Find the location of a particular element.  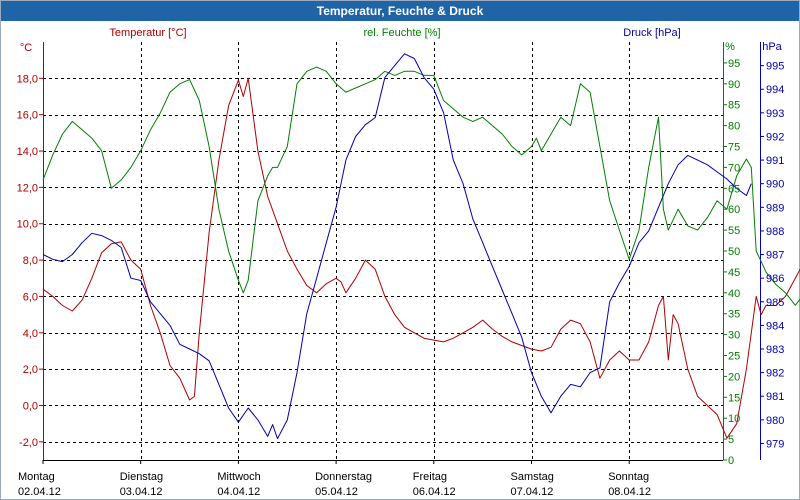

humidity-tick-label: 20 is located at coordinates (734, 377).